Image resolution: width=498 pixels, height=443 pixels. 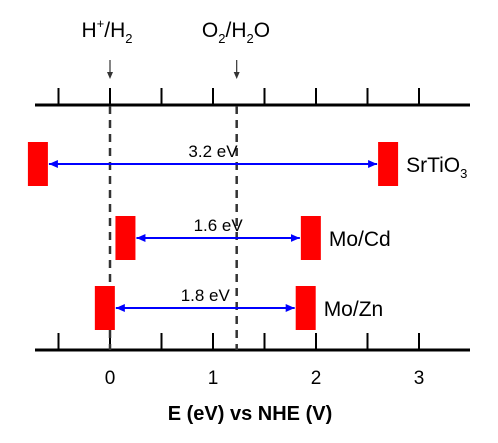 I want to click on material-label: Mo/Cd, so click(x=360, y=239).